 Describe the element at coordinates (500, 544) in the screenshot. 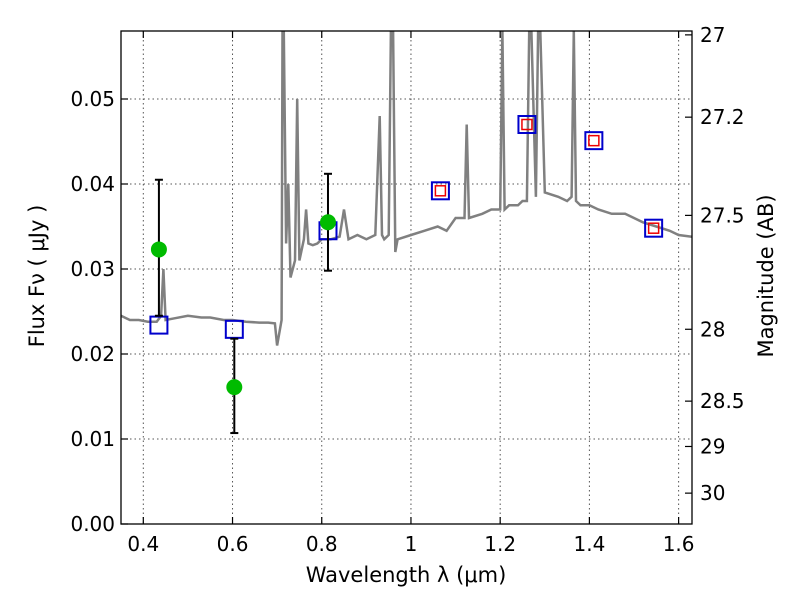

I see `x-tick-label: 1.2` at that location.